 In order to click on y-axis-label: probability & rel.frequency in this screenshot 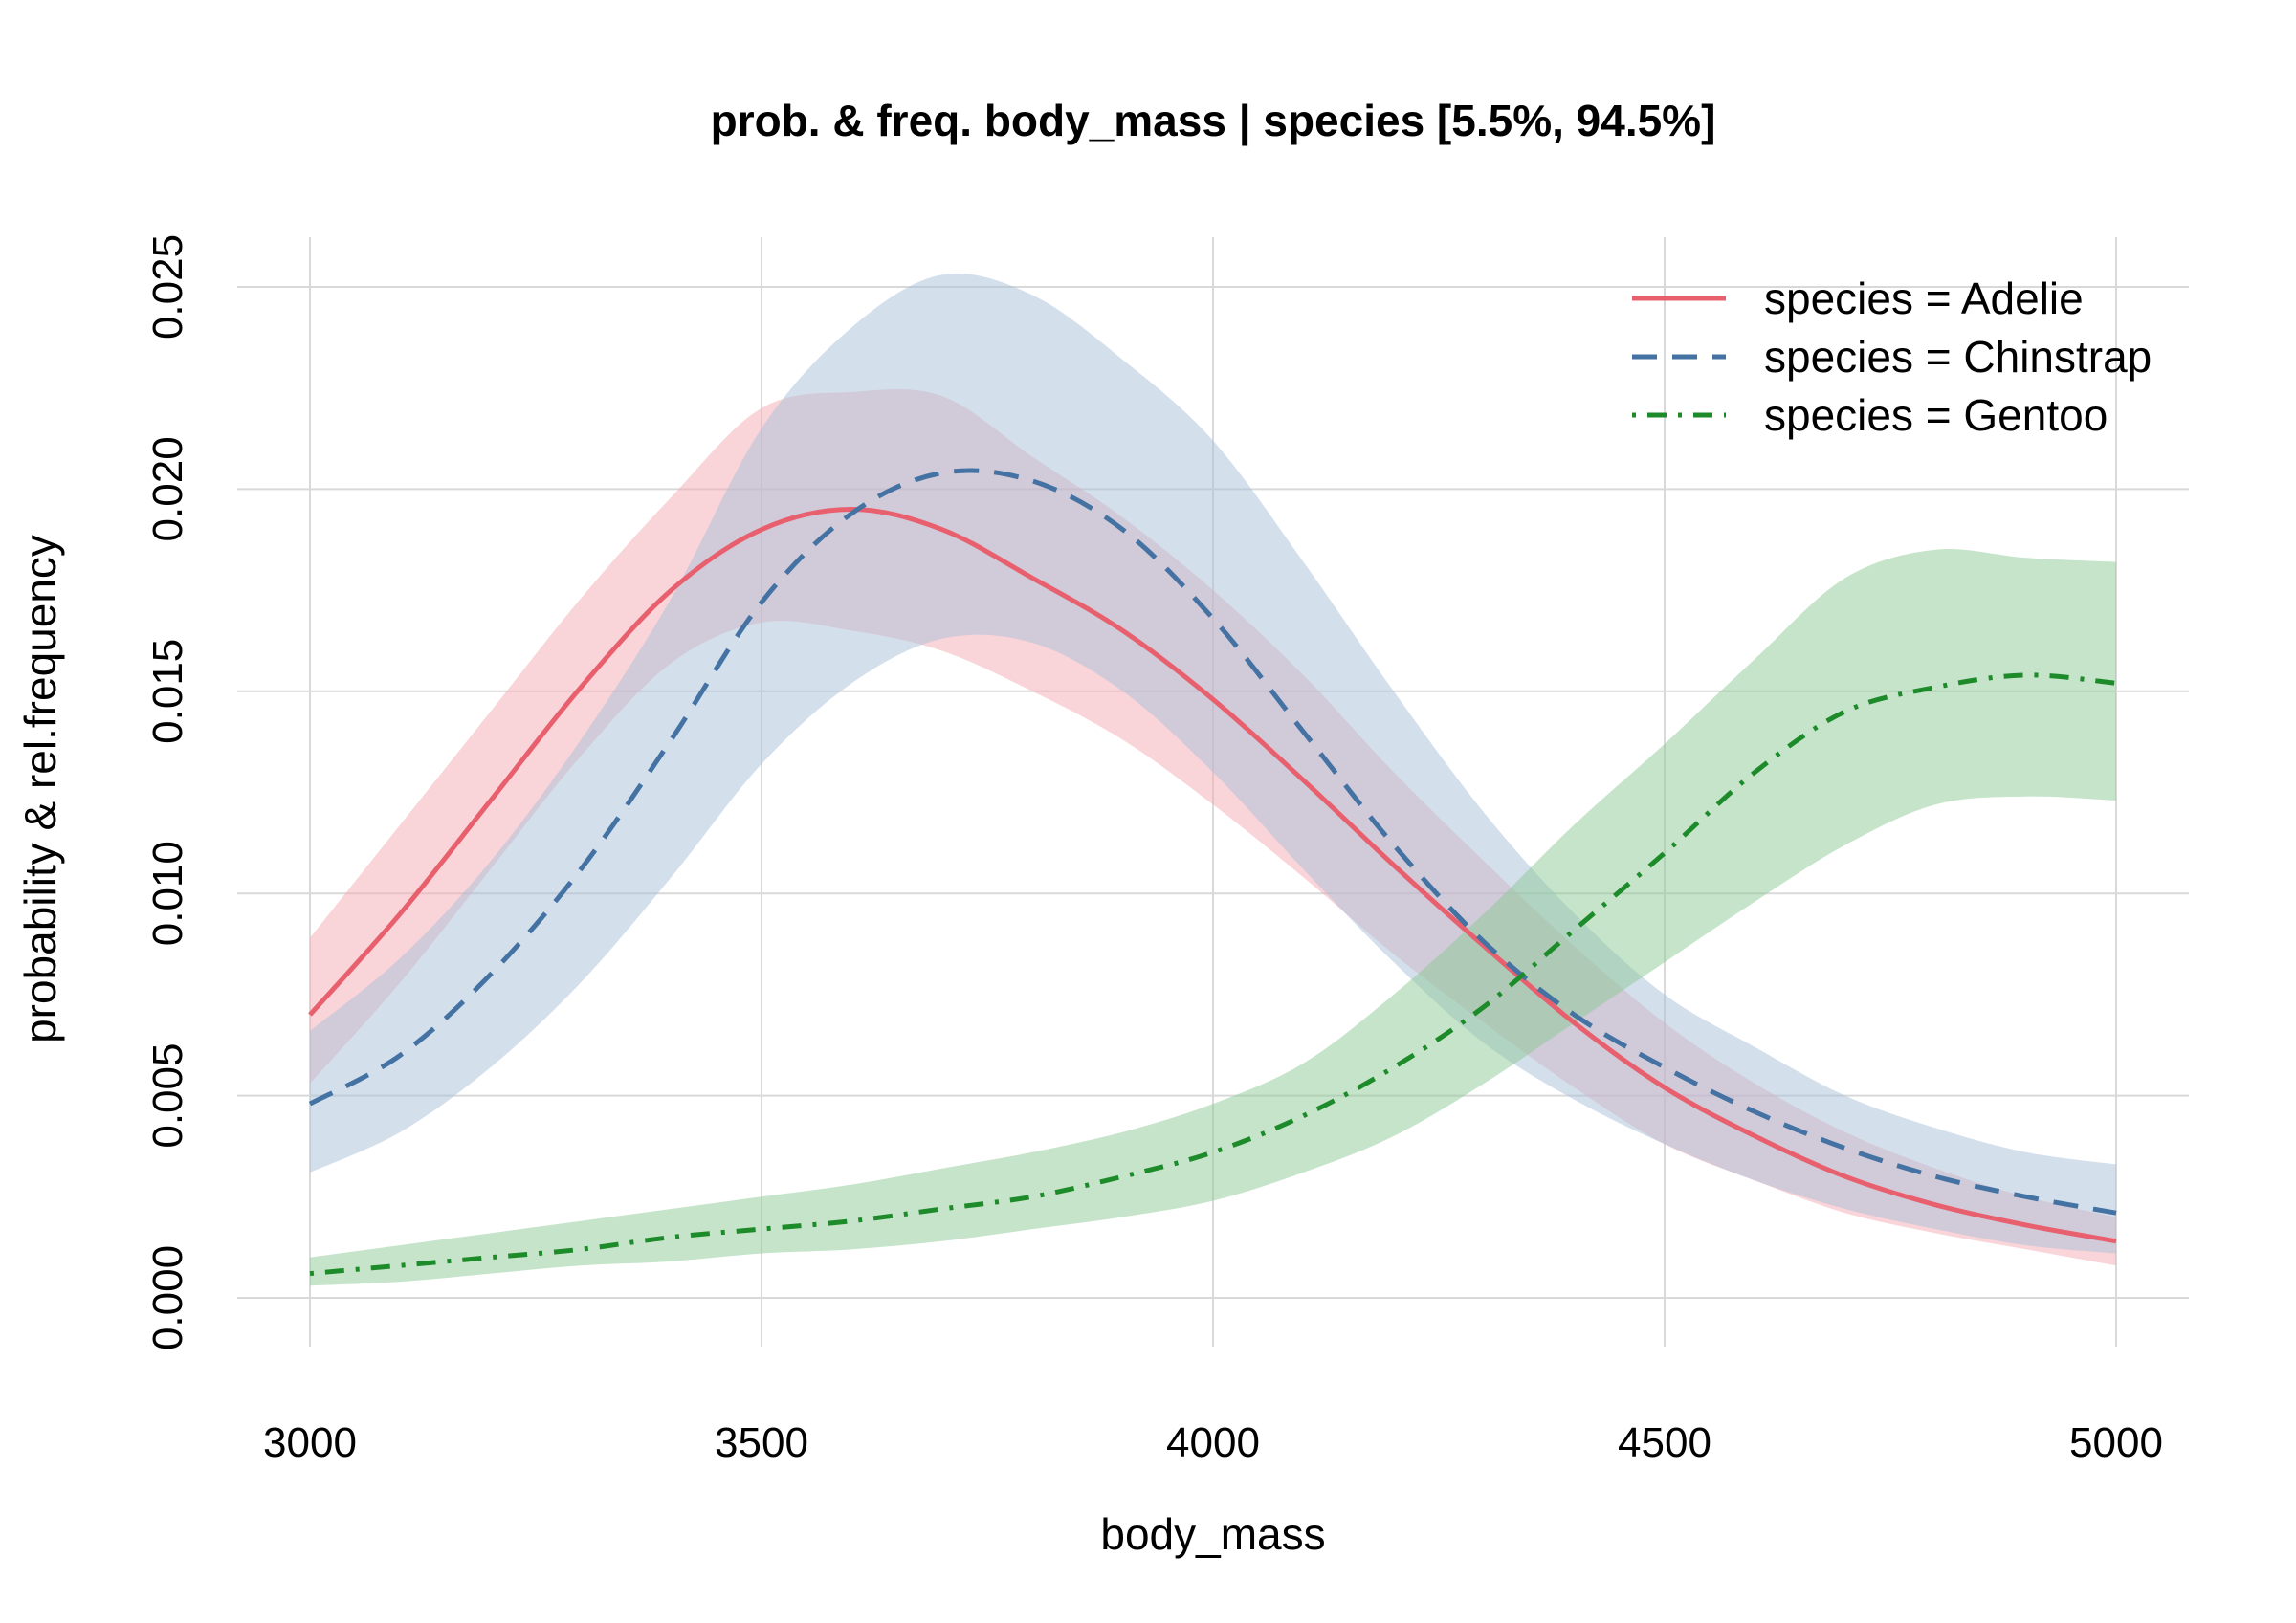, I will do `click(40, 789)`.